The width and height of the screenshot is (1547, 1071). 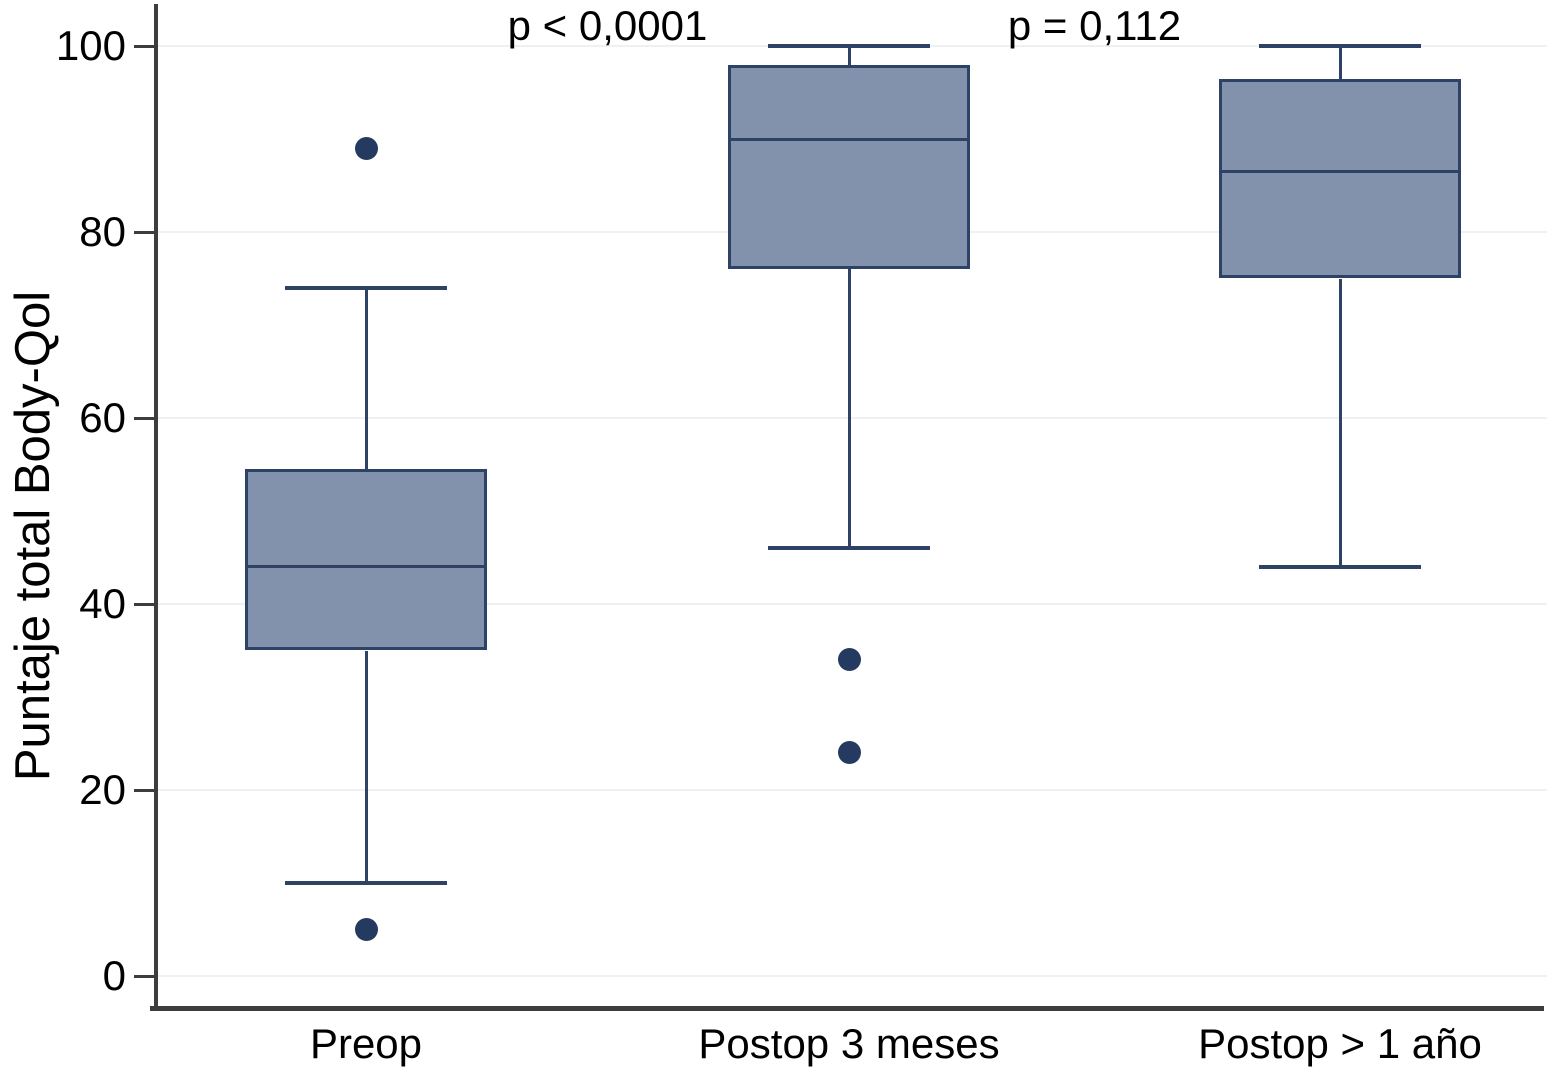 I want to click on y-tick-label: 40, so click(x=102, y=603).